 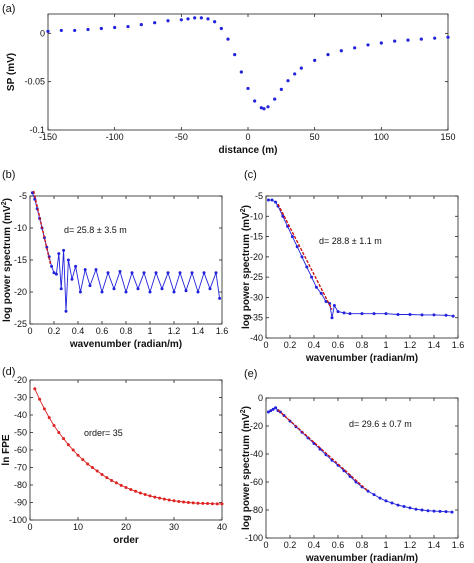 What do you see at coordinates (248, 150) in the screenshot?
I see `x-axis-label: distance (m)` at bounding box center [248, 150].